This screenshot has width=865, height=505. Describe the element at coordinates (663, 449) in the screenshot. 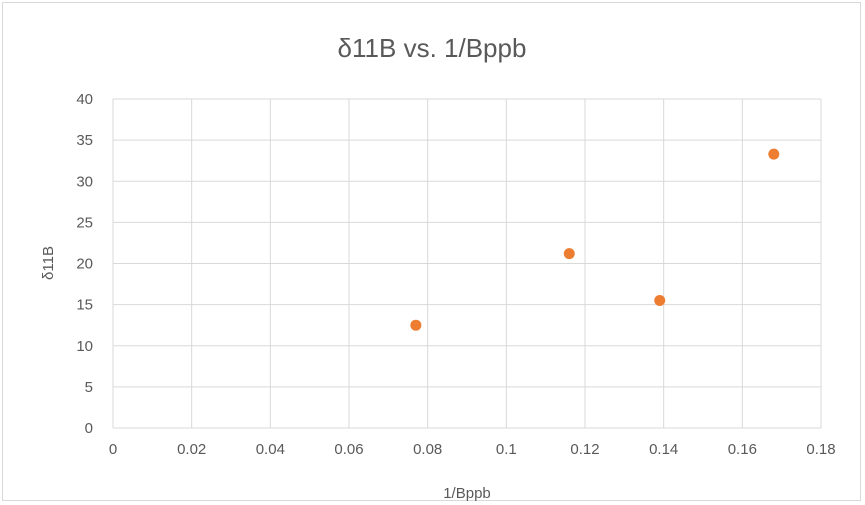

I see `x-tick-label: 0.14` at that location.